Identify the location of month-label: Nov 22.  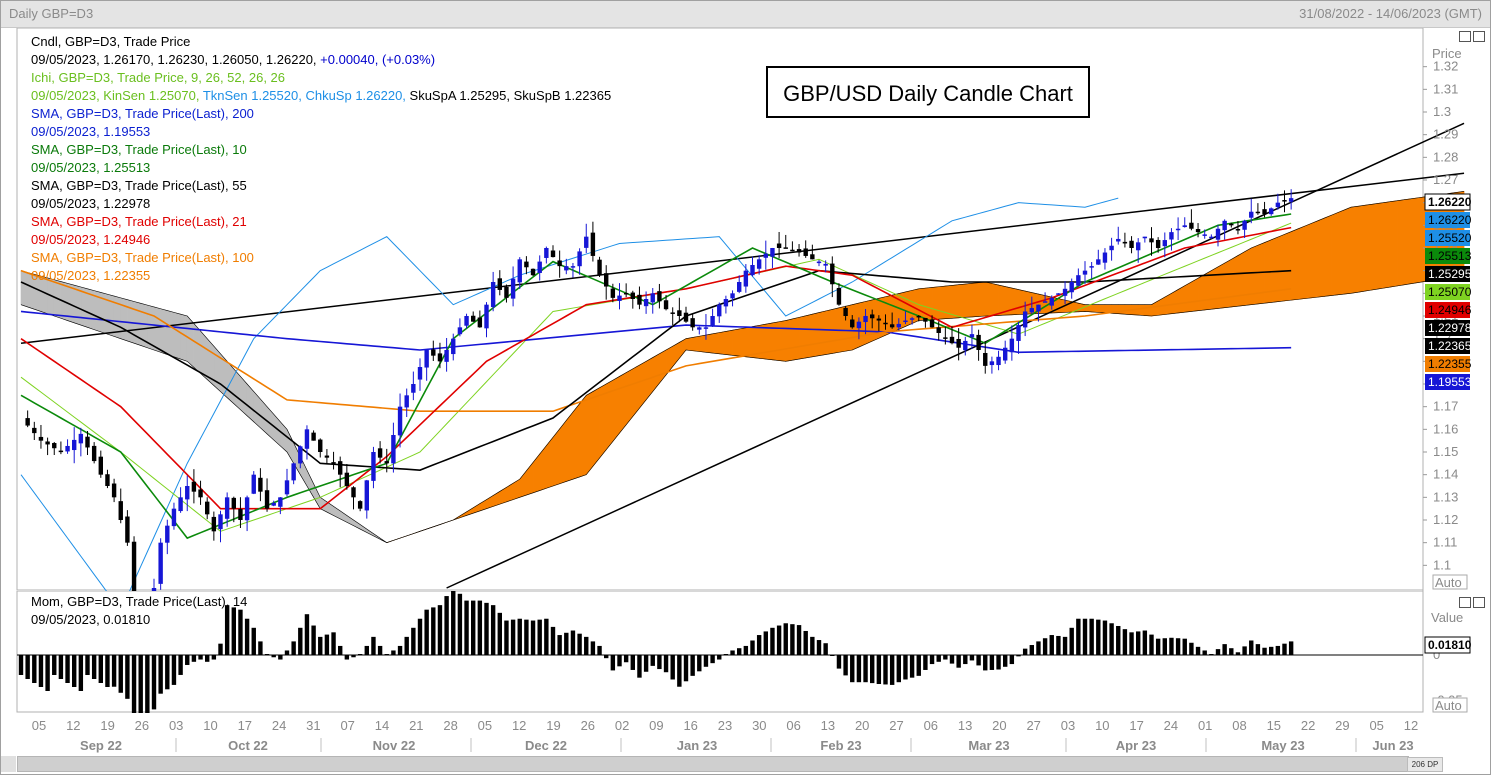
(394, 745).